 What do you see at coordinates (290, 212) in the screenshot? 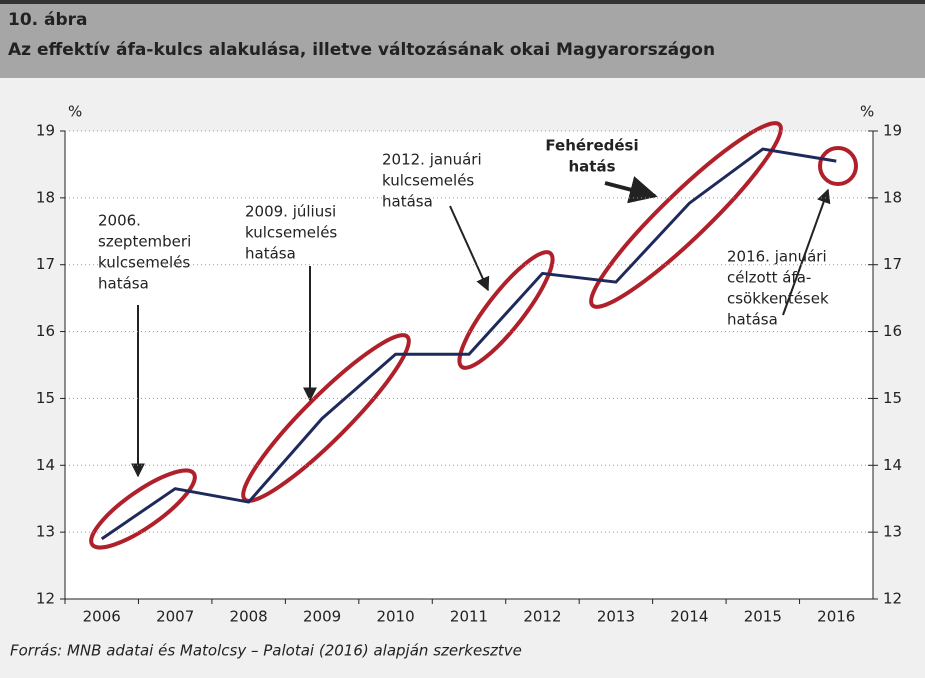
I see `annotation: 2009. júliusi` at bounding box center [290, 212].